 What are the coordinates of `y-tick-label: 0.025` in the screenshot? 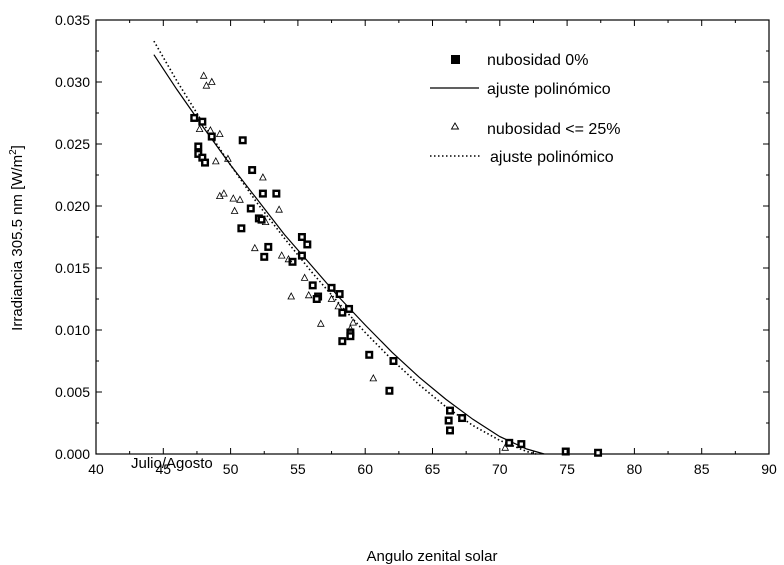 It's located at (72, 144).